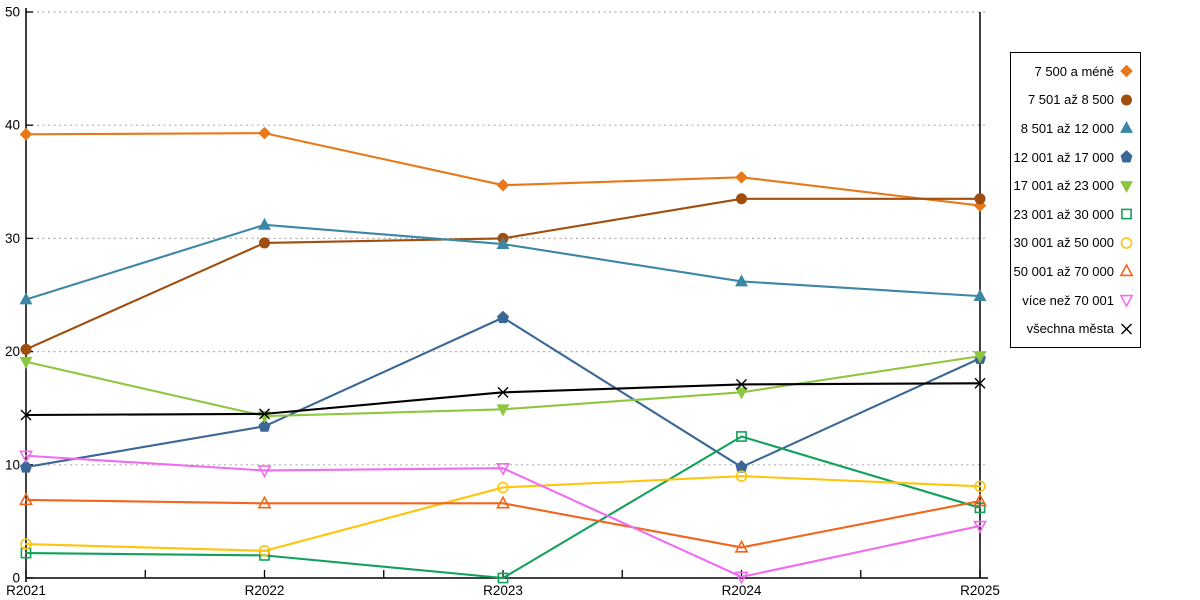 This screenshot has height=600, width=1200. What do you see at coordinates (1063, 214) in the screenshot?
I see `legend-item-label: 23 001 až 30 000` at bounding box center [1063, 214].